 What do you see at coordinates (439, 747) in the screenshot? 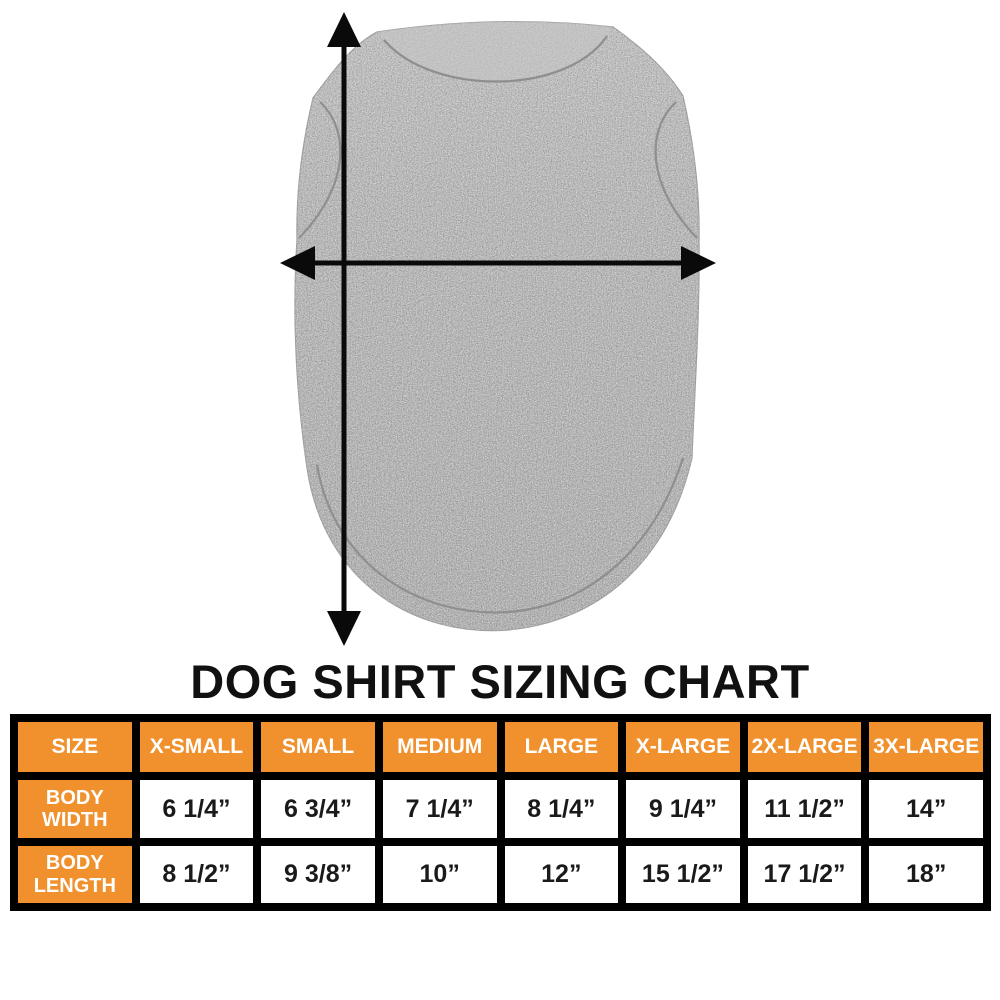
I see `header-medium: MEDIUM` at bounding box center [439, 747].